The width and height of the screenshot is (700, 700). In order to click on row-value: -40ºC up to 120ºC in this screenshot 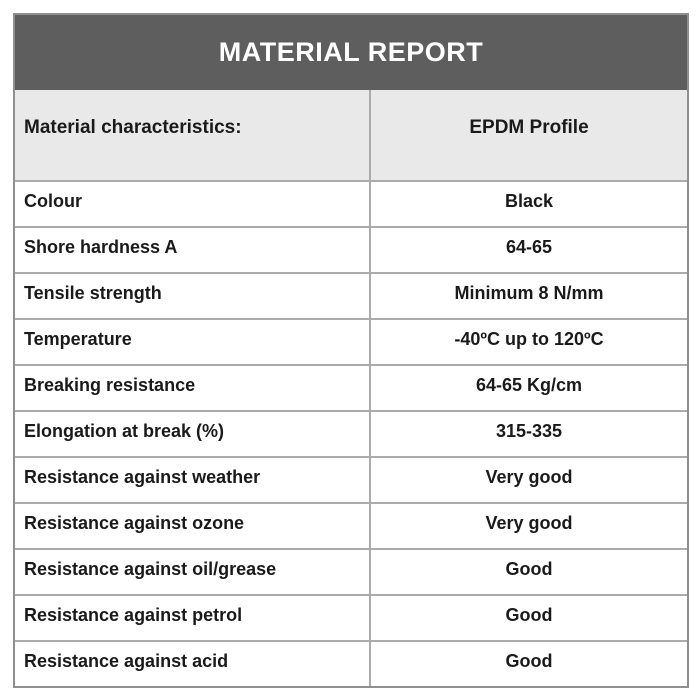, I will do `click(528, 342)`.